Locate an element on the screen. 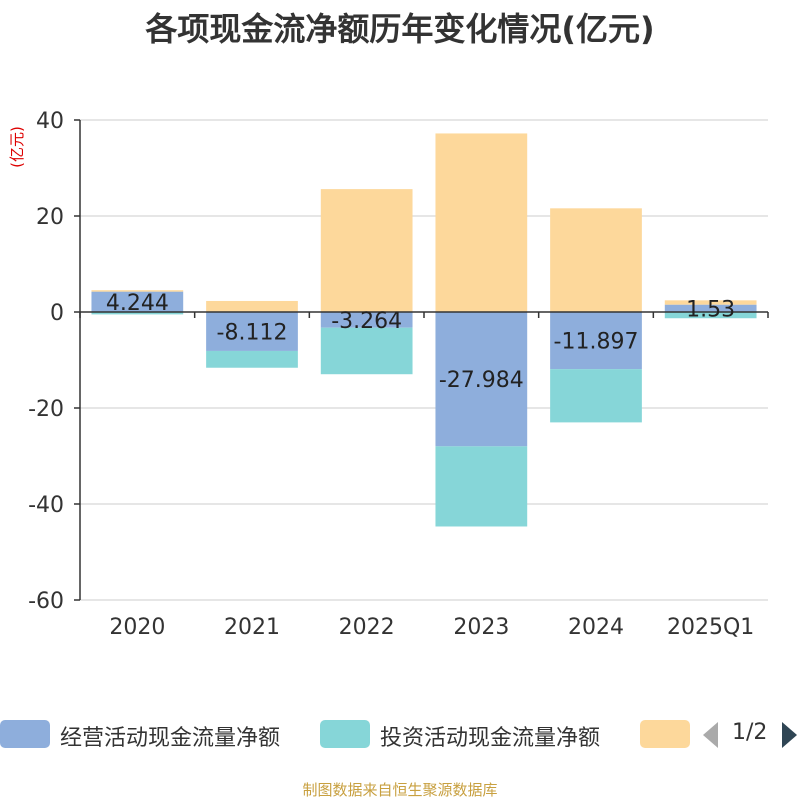 The width and height of the screenshot is (800, 800). data-label: 1.53 is located at coordinates (710, 309).